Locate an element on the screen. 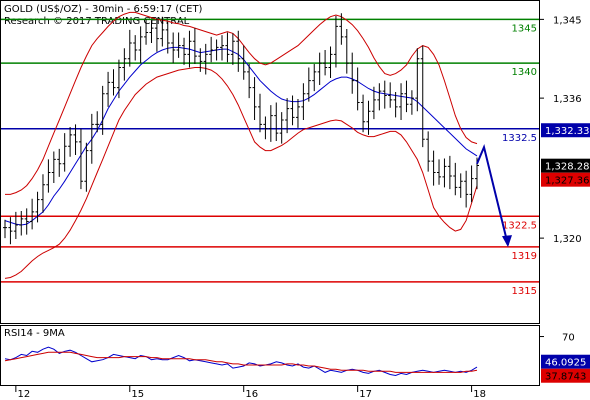  level-label-2: 1332.5 is located at coordinates (519, 138).